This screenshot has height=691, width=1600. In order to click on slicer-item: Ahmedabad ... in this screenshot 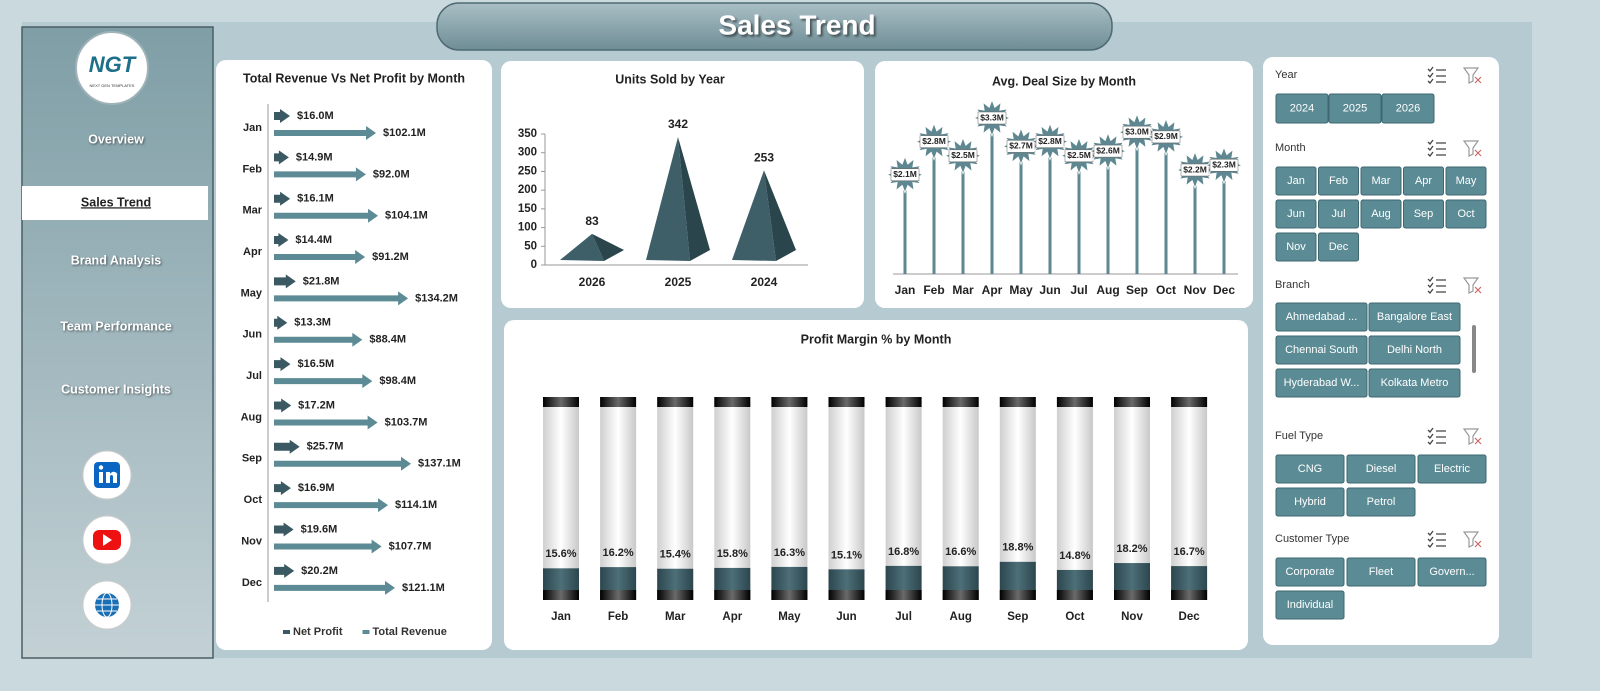, I will do `click(1322, 317)`.